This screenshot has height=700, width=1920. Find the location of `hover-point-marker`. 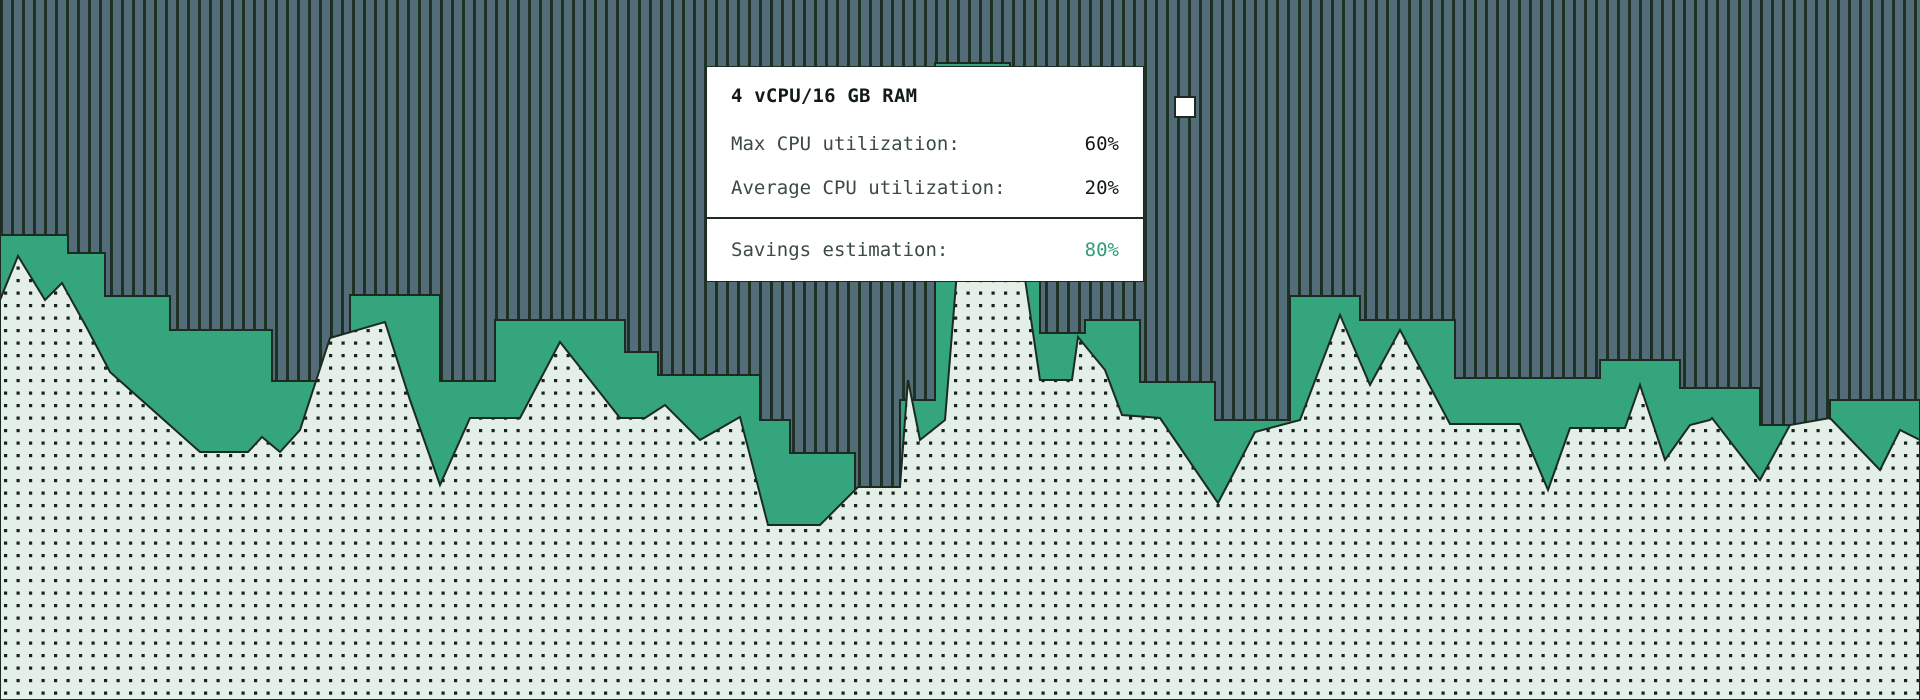

hover-point-marker is located at coordinates (1185, 107).